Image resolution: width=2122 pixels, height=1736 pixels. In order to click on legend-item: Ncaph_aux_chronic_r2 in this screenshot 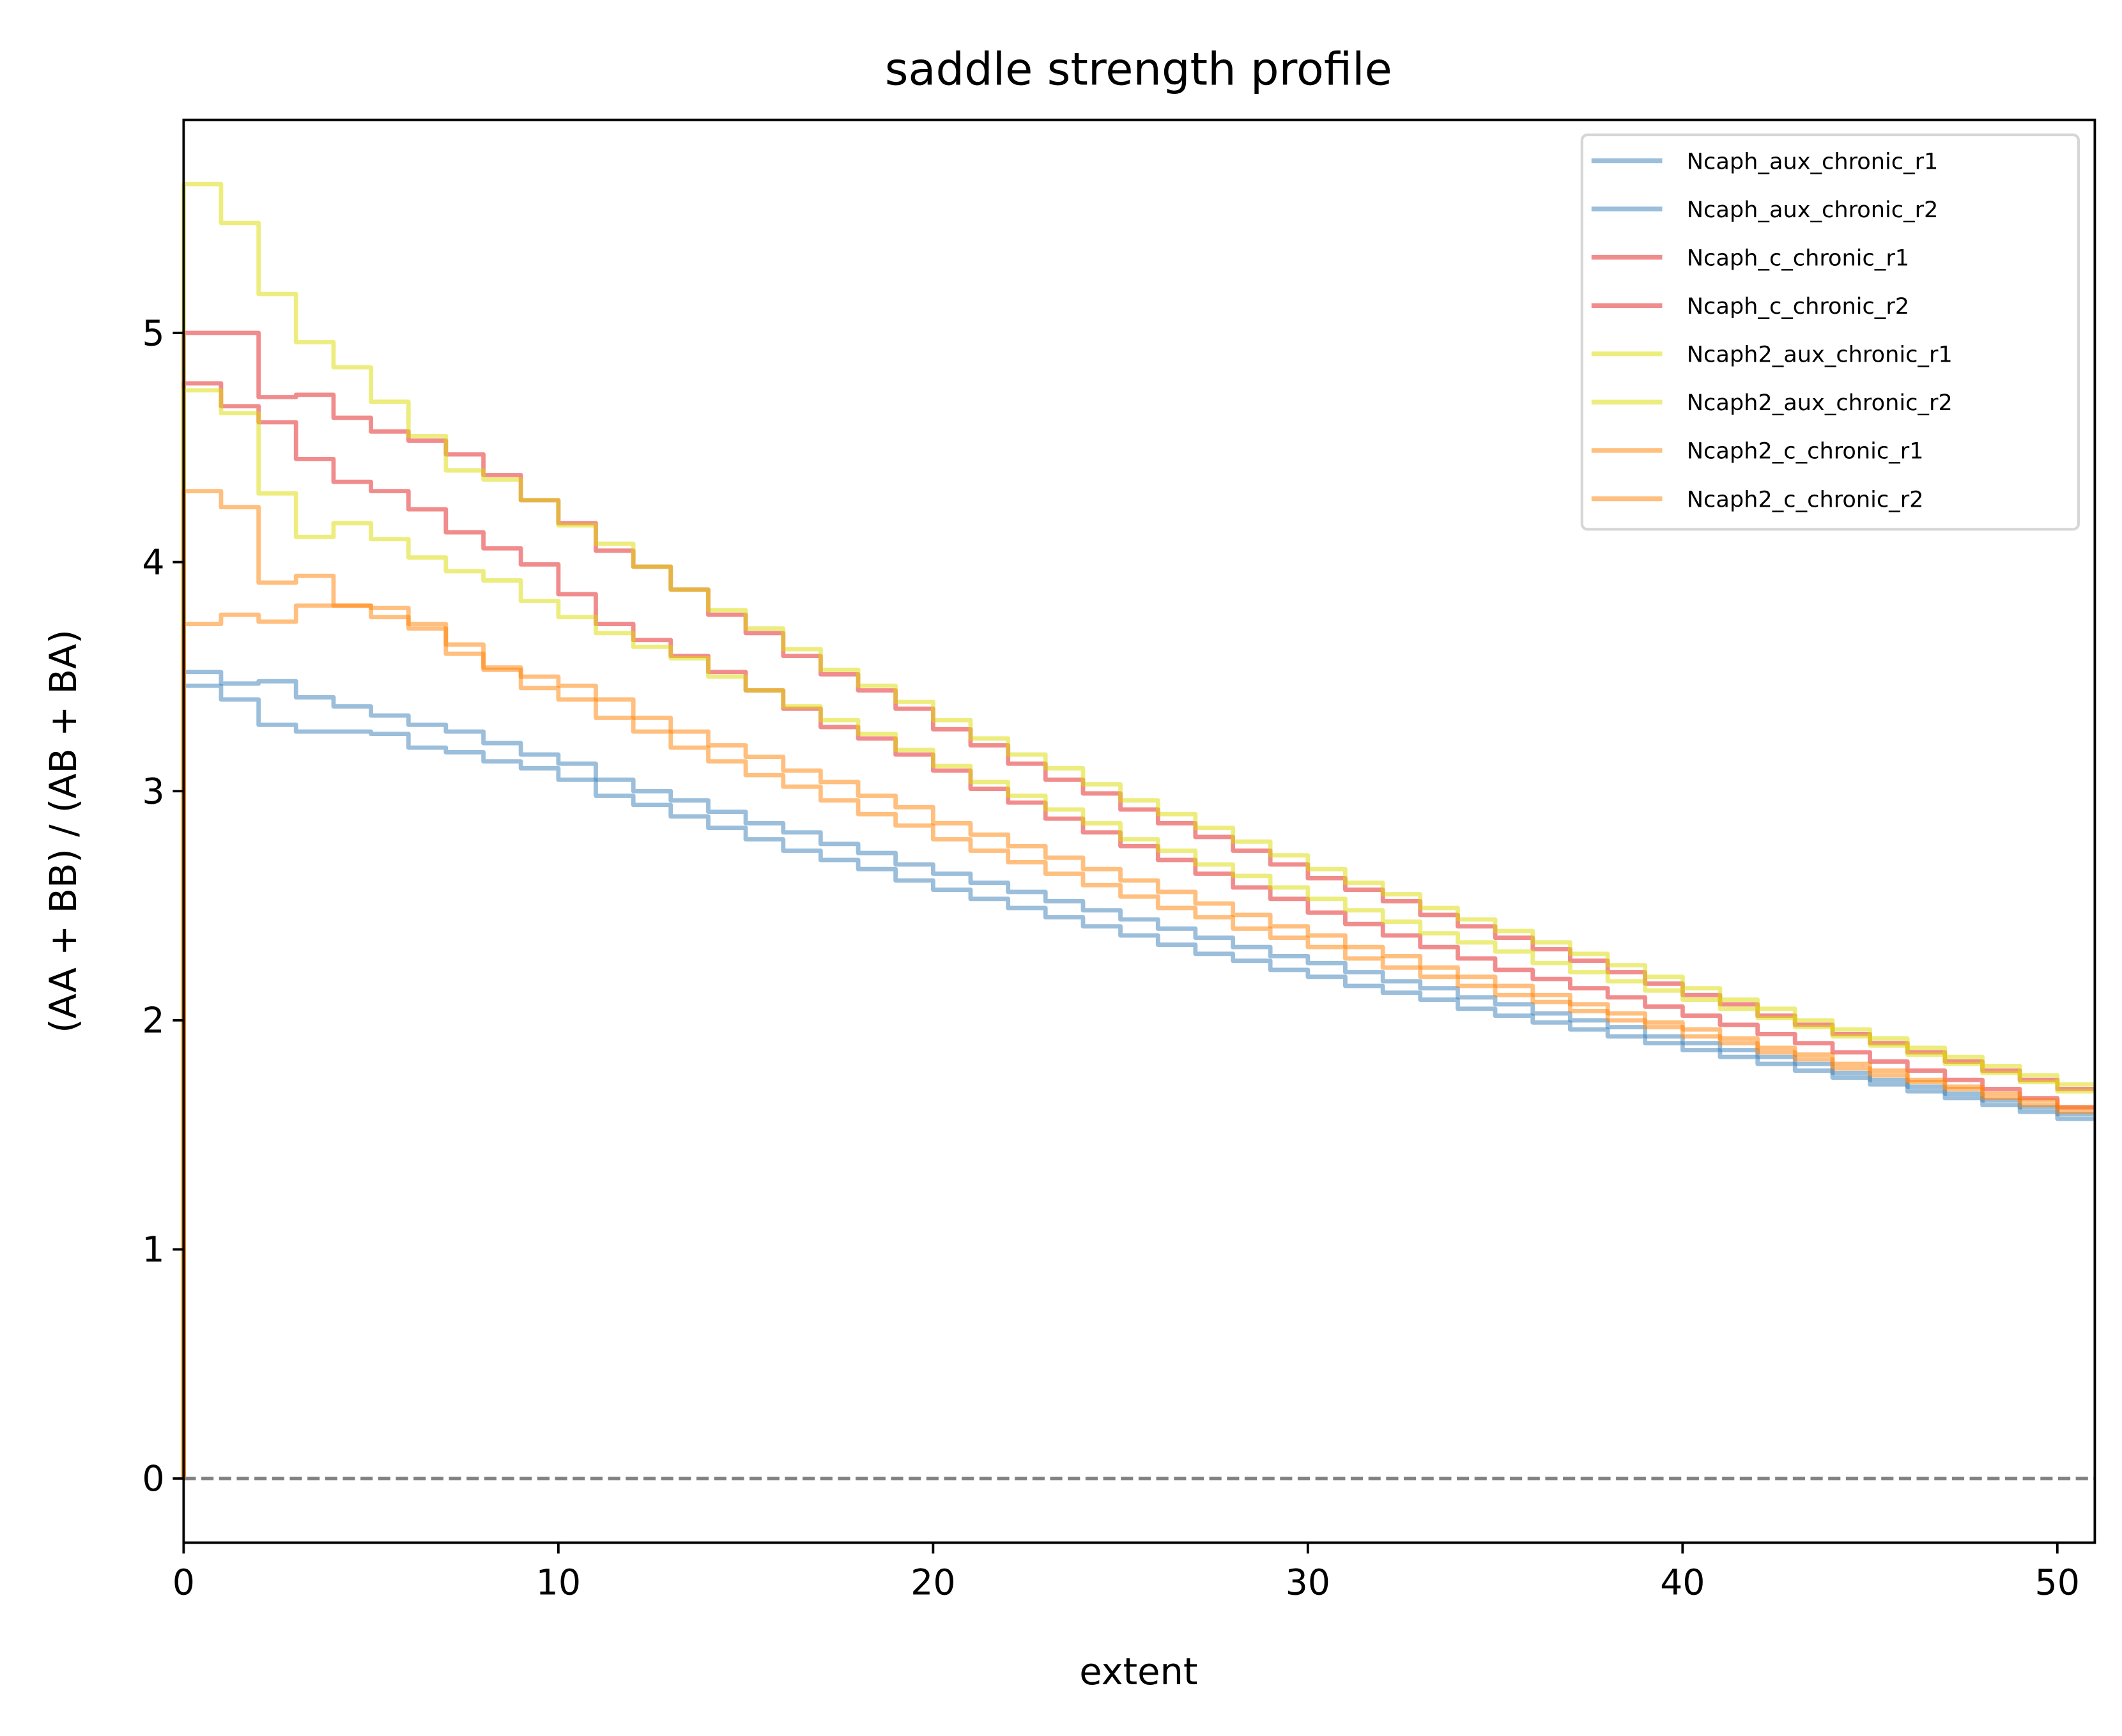, I will do `click(1765, 210)`.